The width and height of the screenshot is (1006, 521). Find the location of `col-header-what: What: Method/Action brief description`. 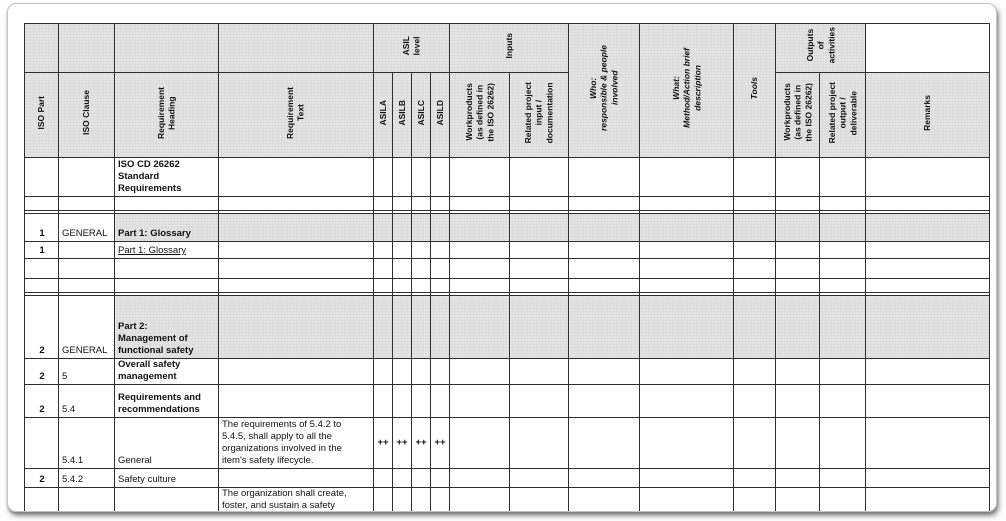

col-header-what: What: Method/Action brief description is located at coordinates (686, 90).